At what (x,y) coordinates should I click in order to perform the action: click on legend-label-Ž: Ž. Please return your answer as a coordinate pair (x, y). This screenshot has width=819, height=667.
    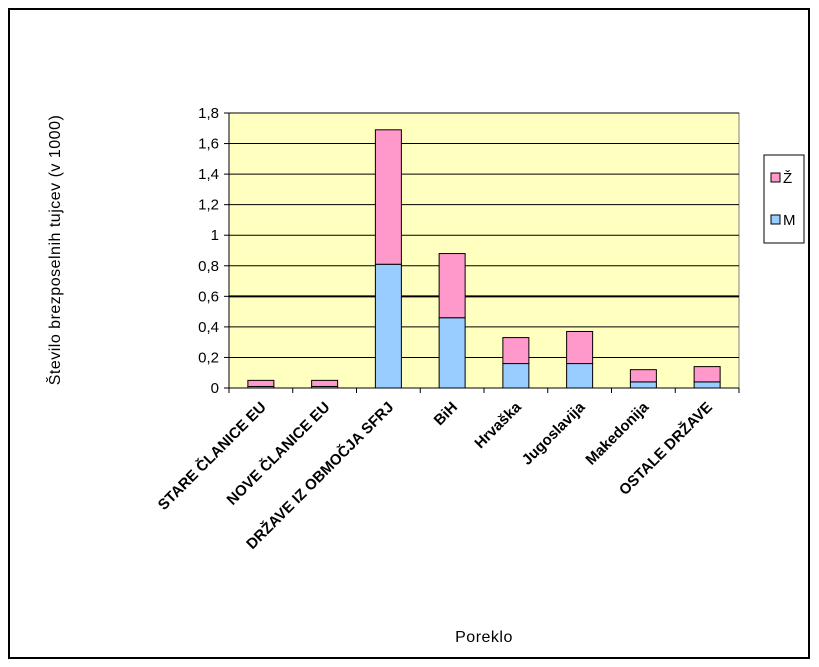
    Looking at the image, I should click on (787, 178).